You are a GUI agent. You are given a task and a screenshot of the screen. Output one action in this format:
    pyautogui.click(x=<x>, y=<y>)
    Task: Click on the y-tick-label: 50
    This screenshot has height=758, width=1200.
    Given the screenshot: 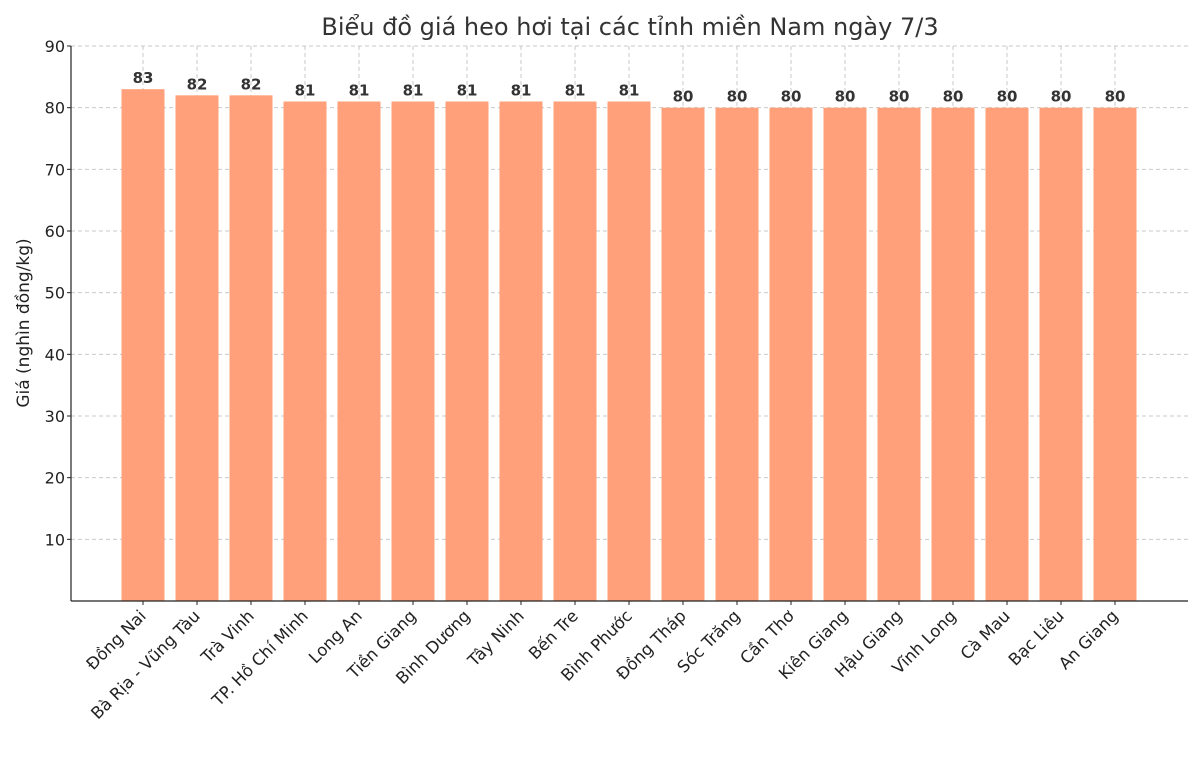 What is the action you would take?
    pyautogui.click(x=55, y=293)
    